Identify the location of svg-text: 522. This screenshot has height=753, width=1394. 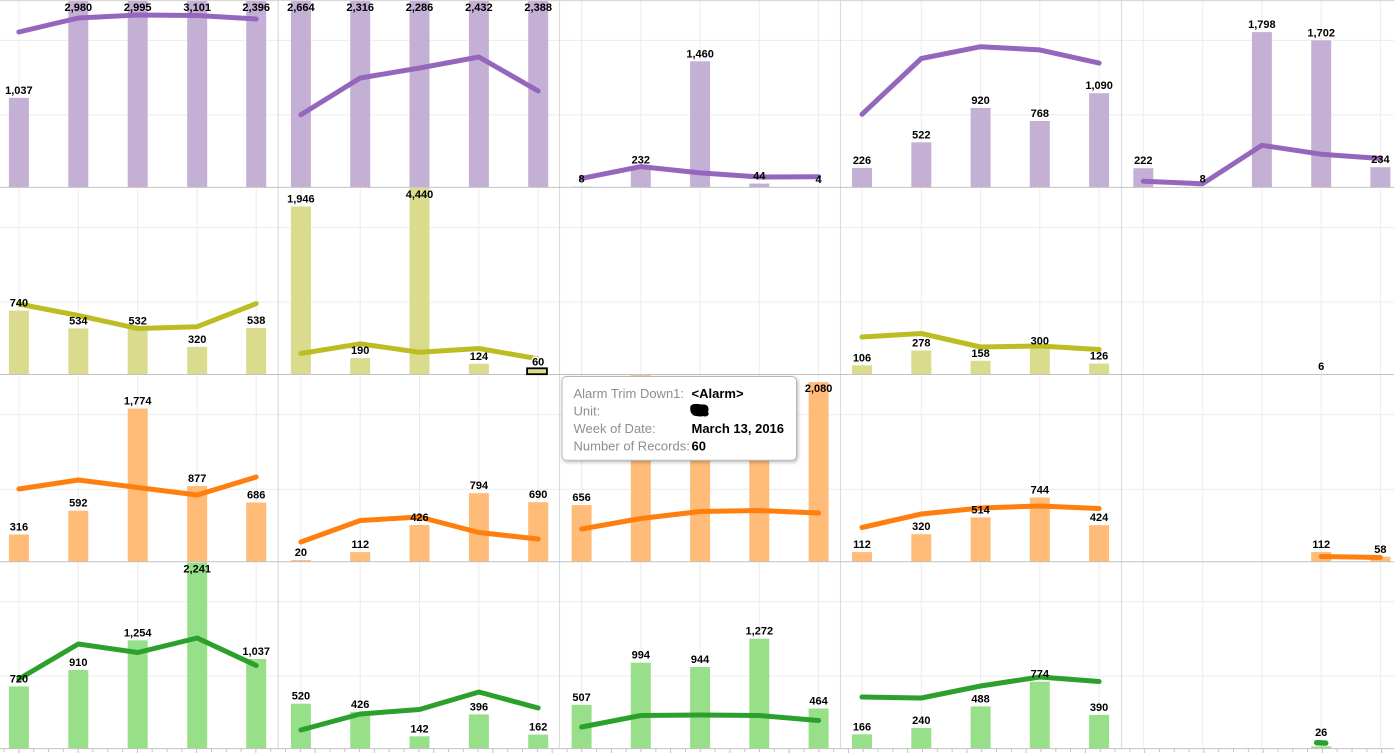
(921, 135).